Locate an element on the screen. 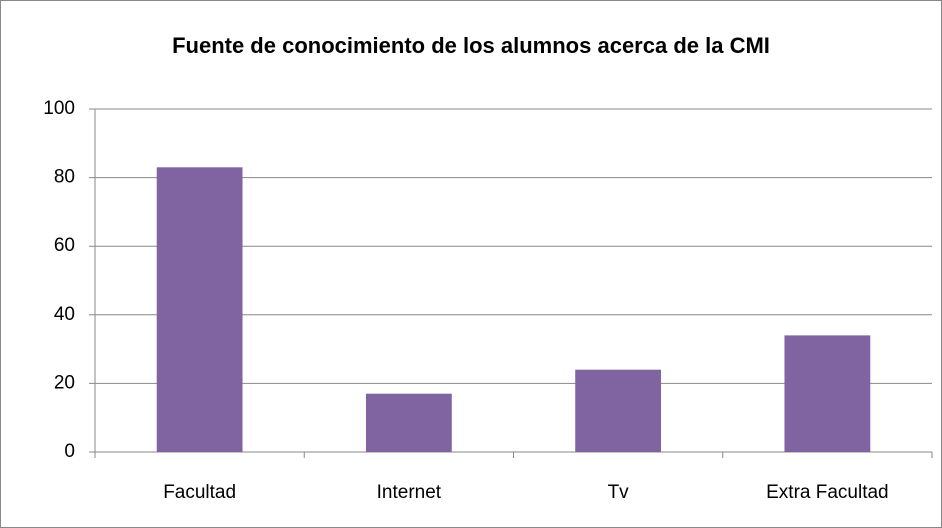 The width and height of the screenshot is (942, 528). y-tick-label: 60 is located at coordinates (64, 245).